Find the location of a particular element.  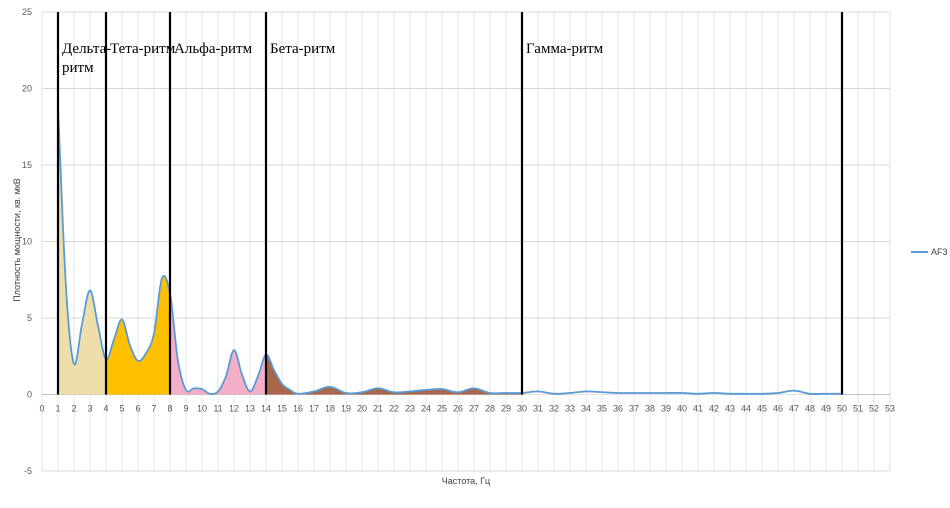

x-tick-label: 22 is located at coordinates (394, 409).